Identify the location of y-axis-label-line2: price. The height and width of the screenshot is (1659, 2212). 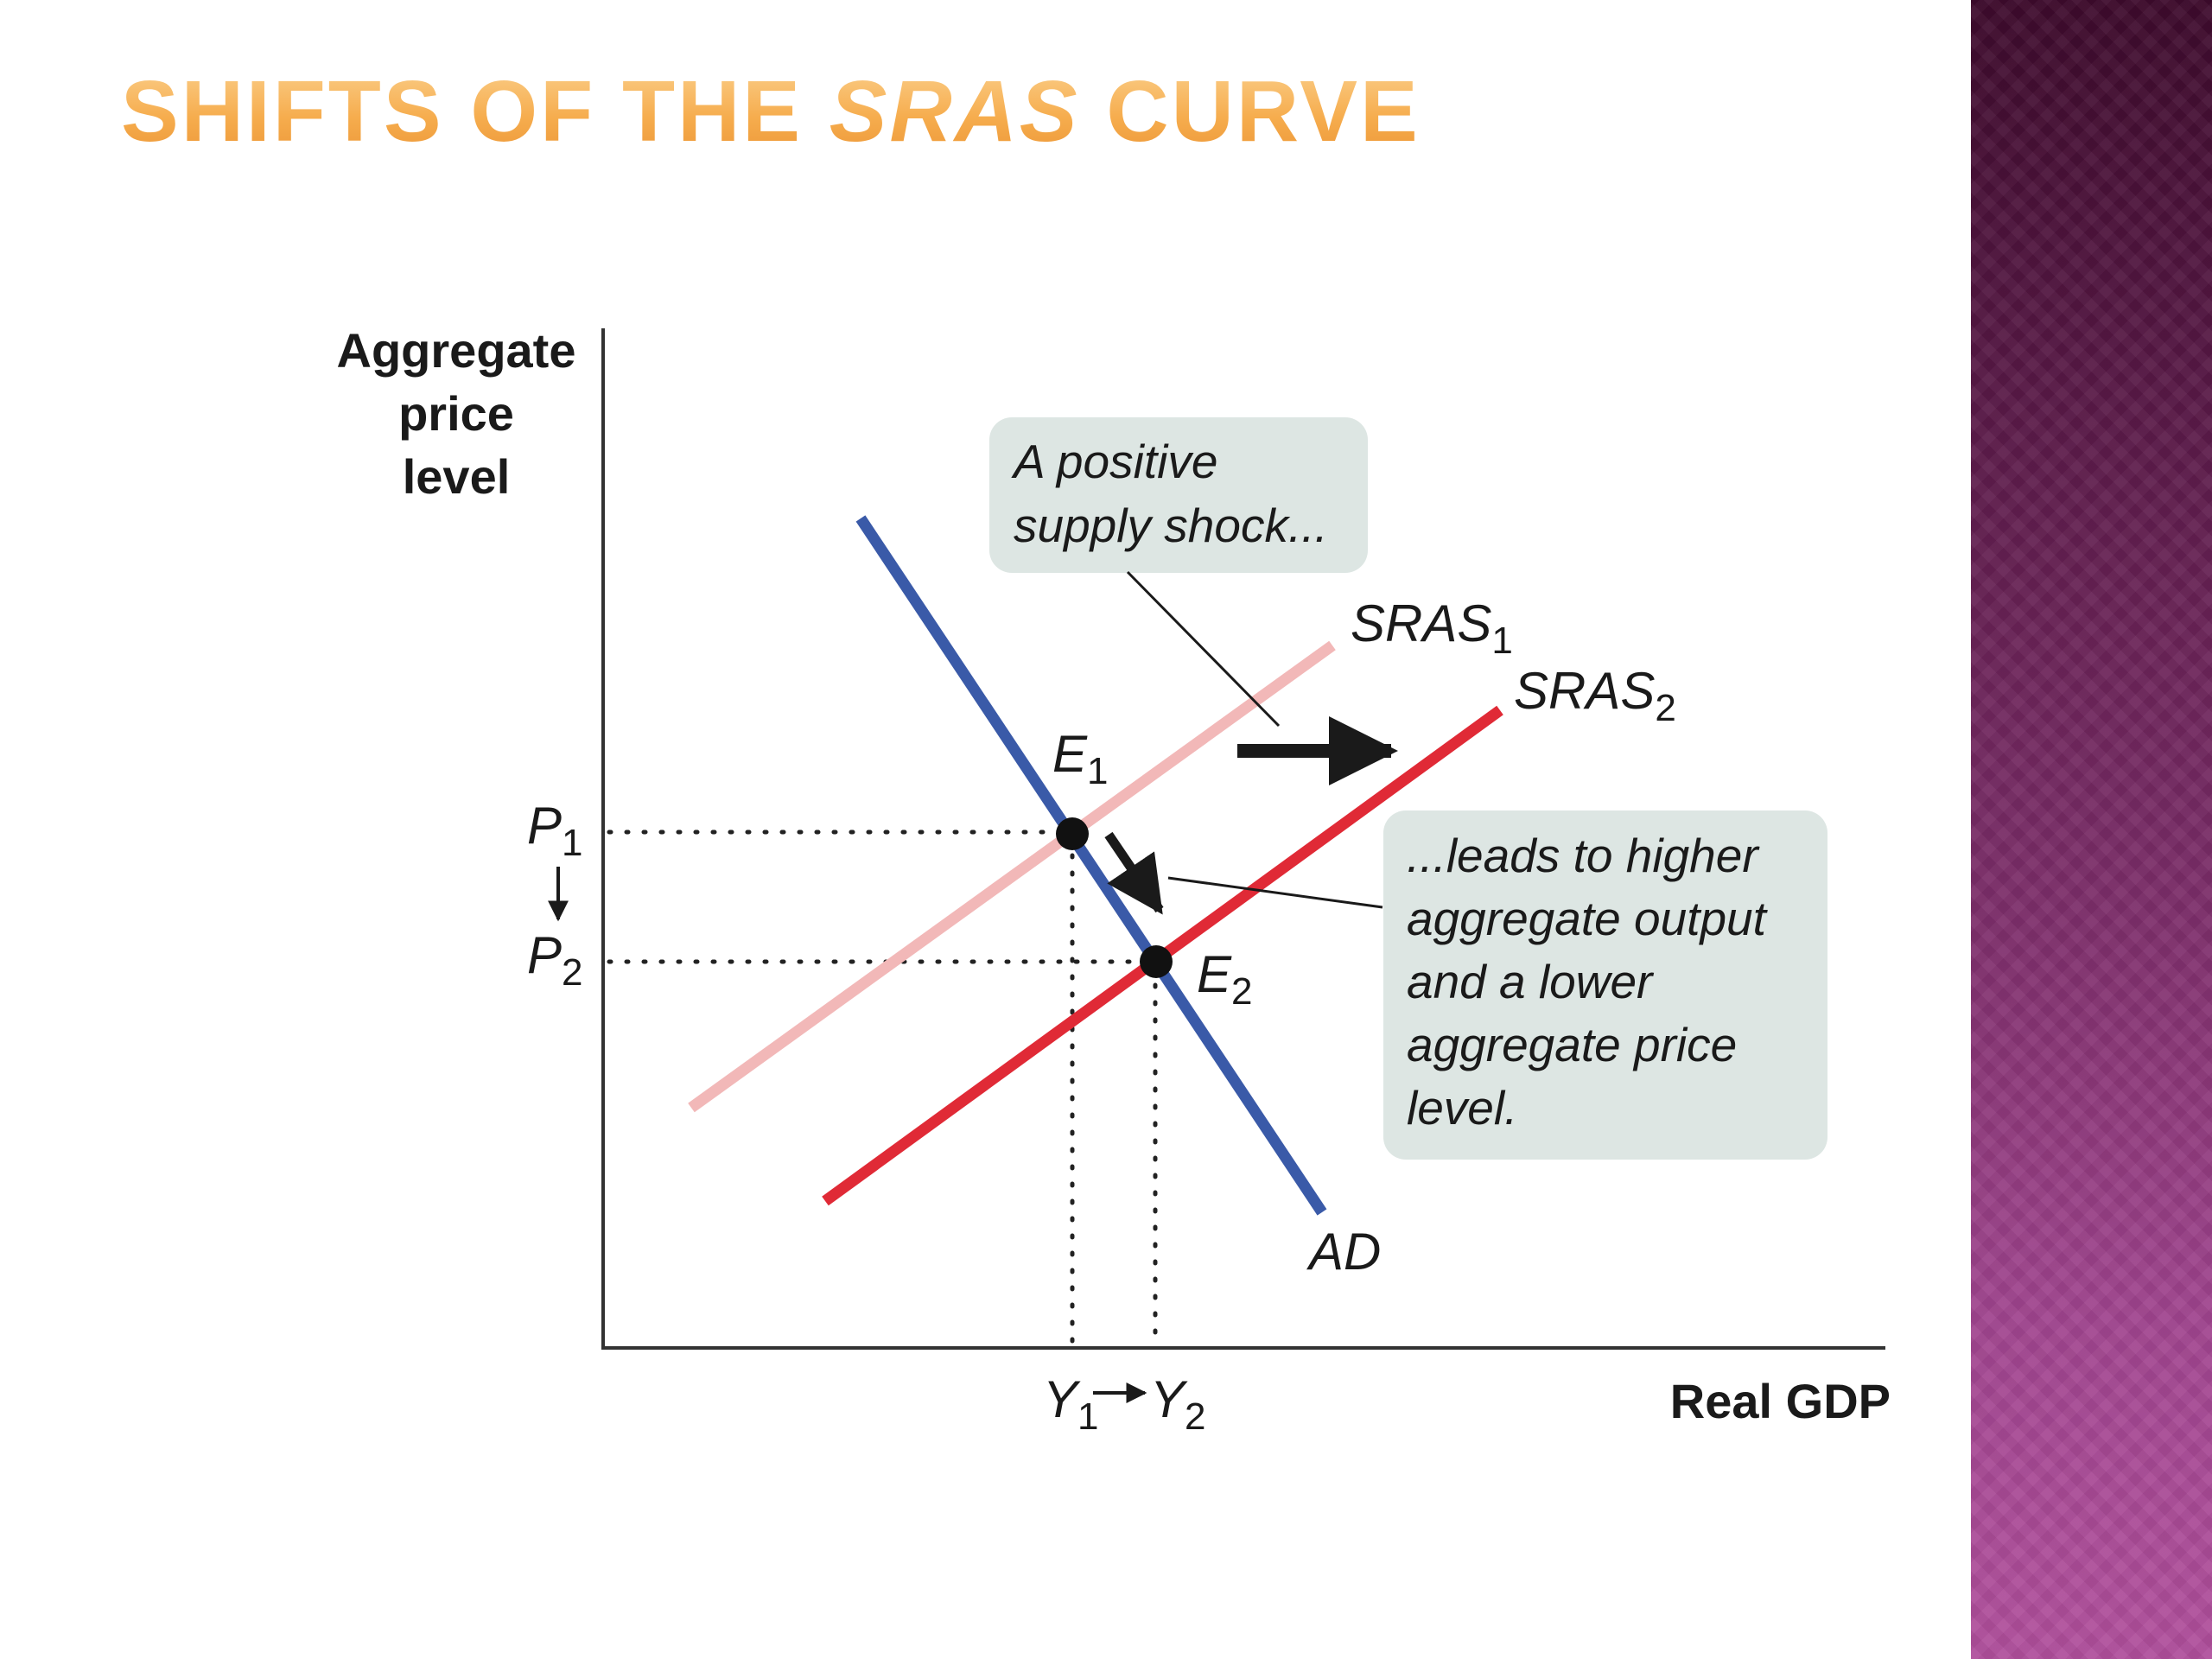
(456, 413).